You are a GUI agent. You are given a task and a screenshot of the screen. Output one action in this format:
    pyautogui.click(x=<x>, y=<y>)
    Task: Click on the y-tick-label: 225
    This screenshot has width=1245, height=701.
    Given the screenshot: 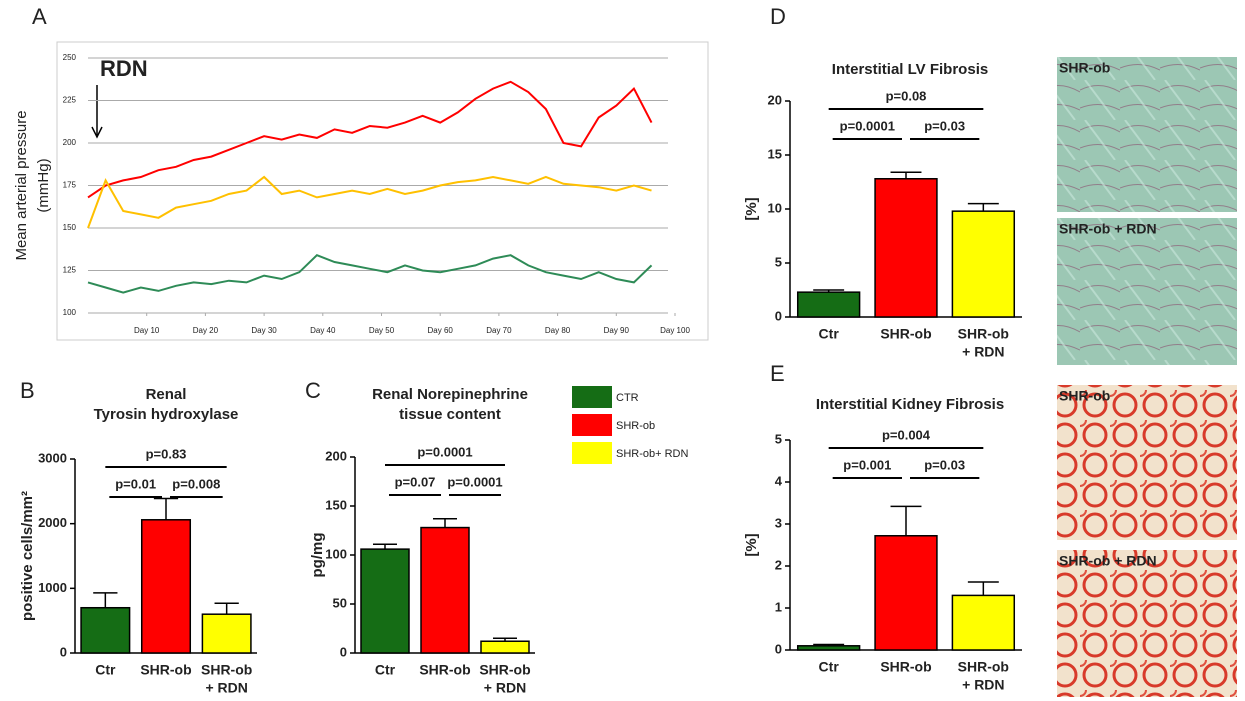 What is the action you would take?
    pyautogui.click(x=70, y=100)
    